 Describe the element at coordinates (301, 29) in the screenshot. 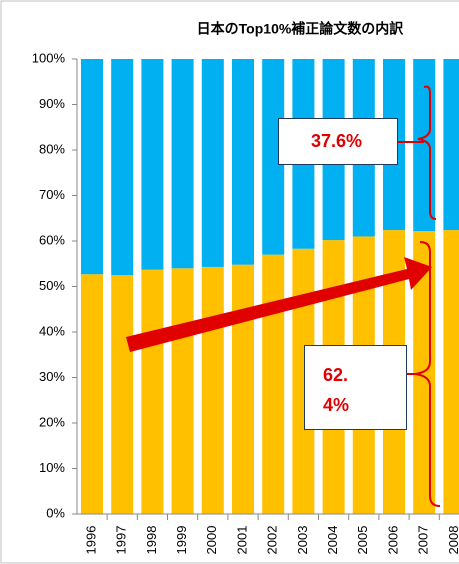

I see `chart-title: 日本のTop10%補正論文数の内訳` at that location.